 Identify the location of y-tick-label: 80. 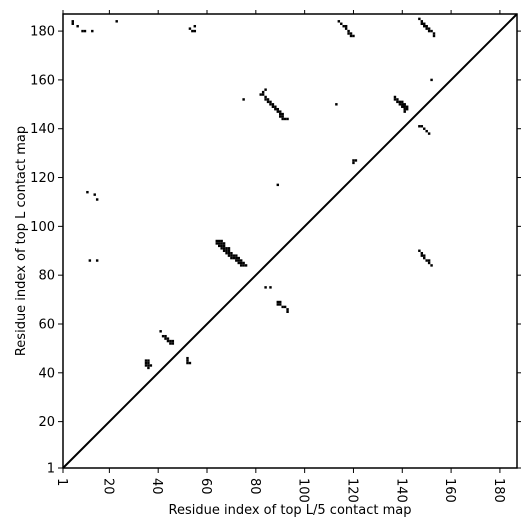
(46, 276).